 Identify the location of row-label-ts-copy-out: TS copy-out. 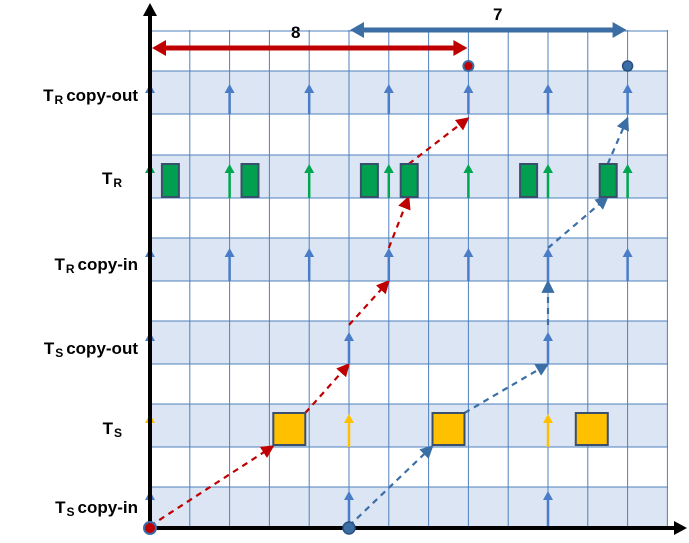
(69, 349).